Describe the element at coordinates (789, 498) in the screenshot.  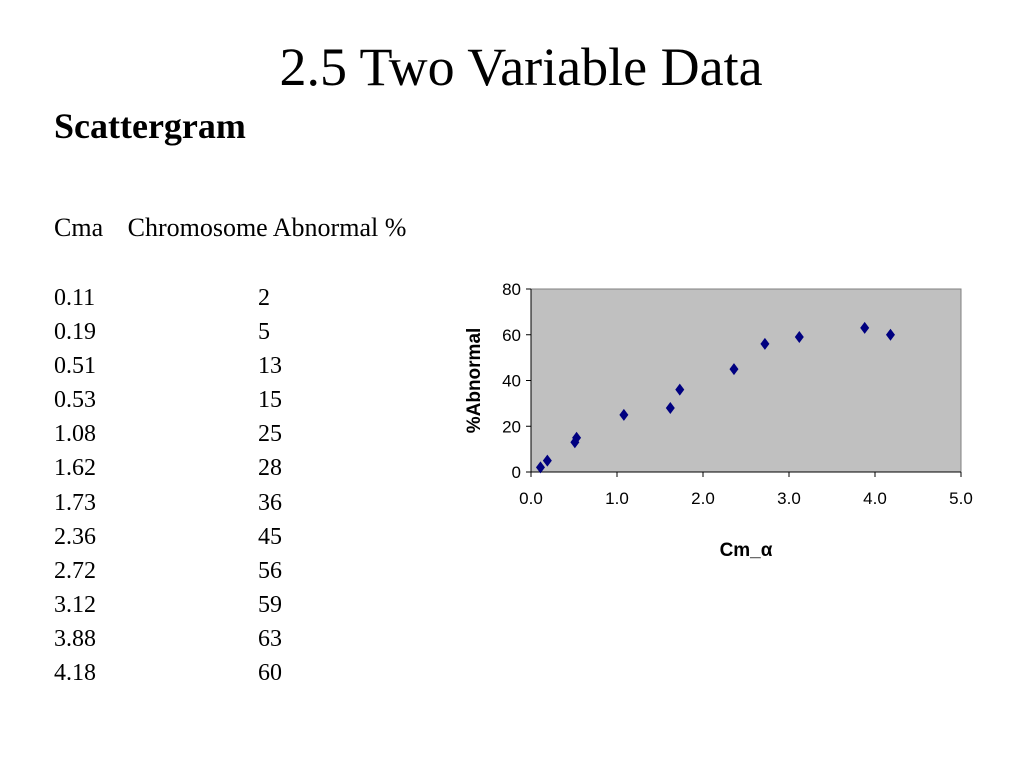
I see `x-tick-label: 3.0` at that location.